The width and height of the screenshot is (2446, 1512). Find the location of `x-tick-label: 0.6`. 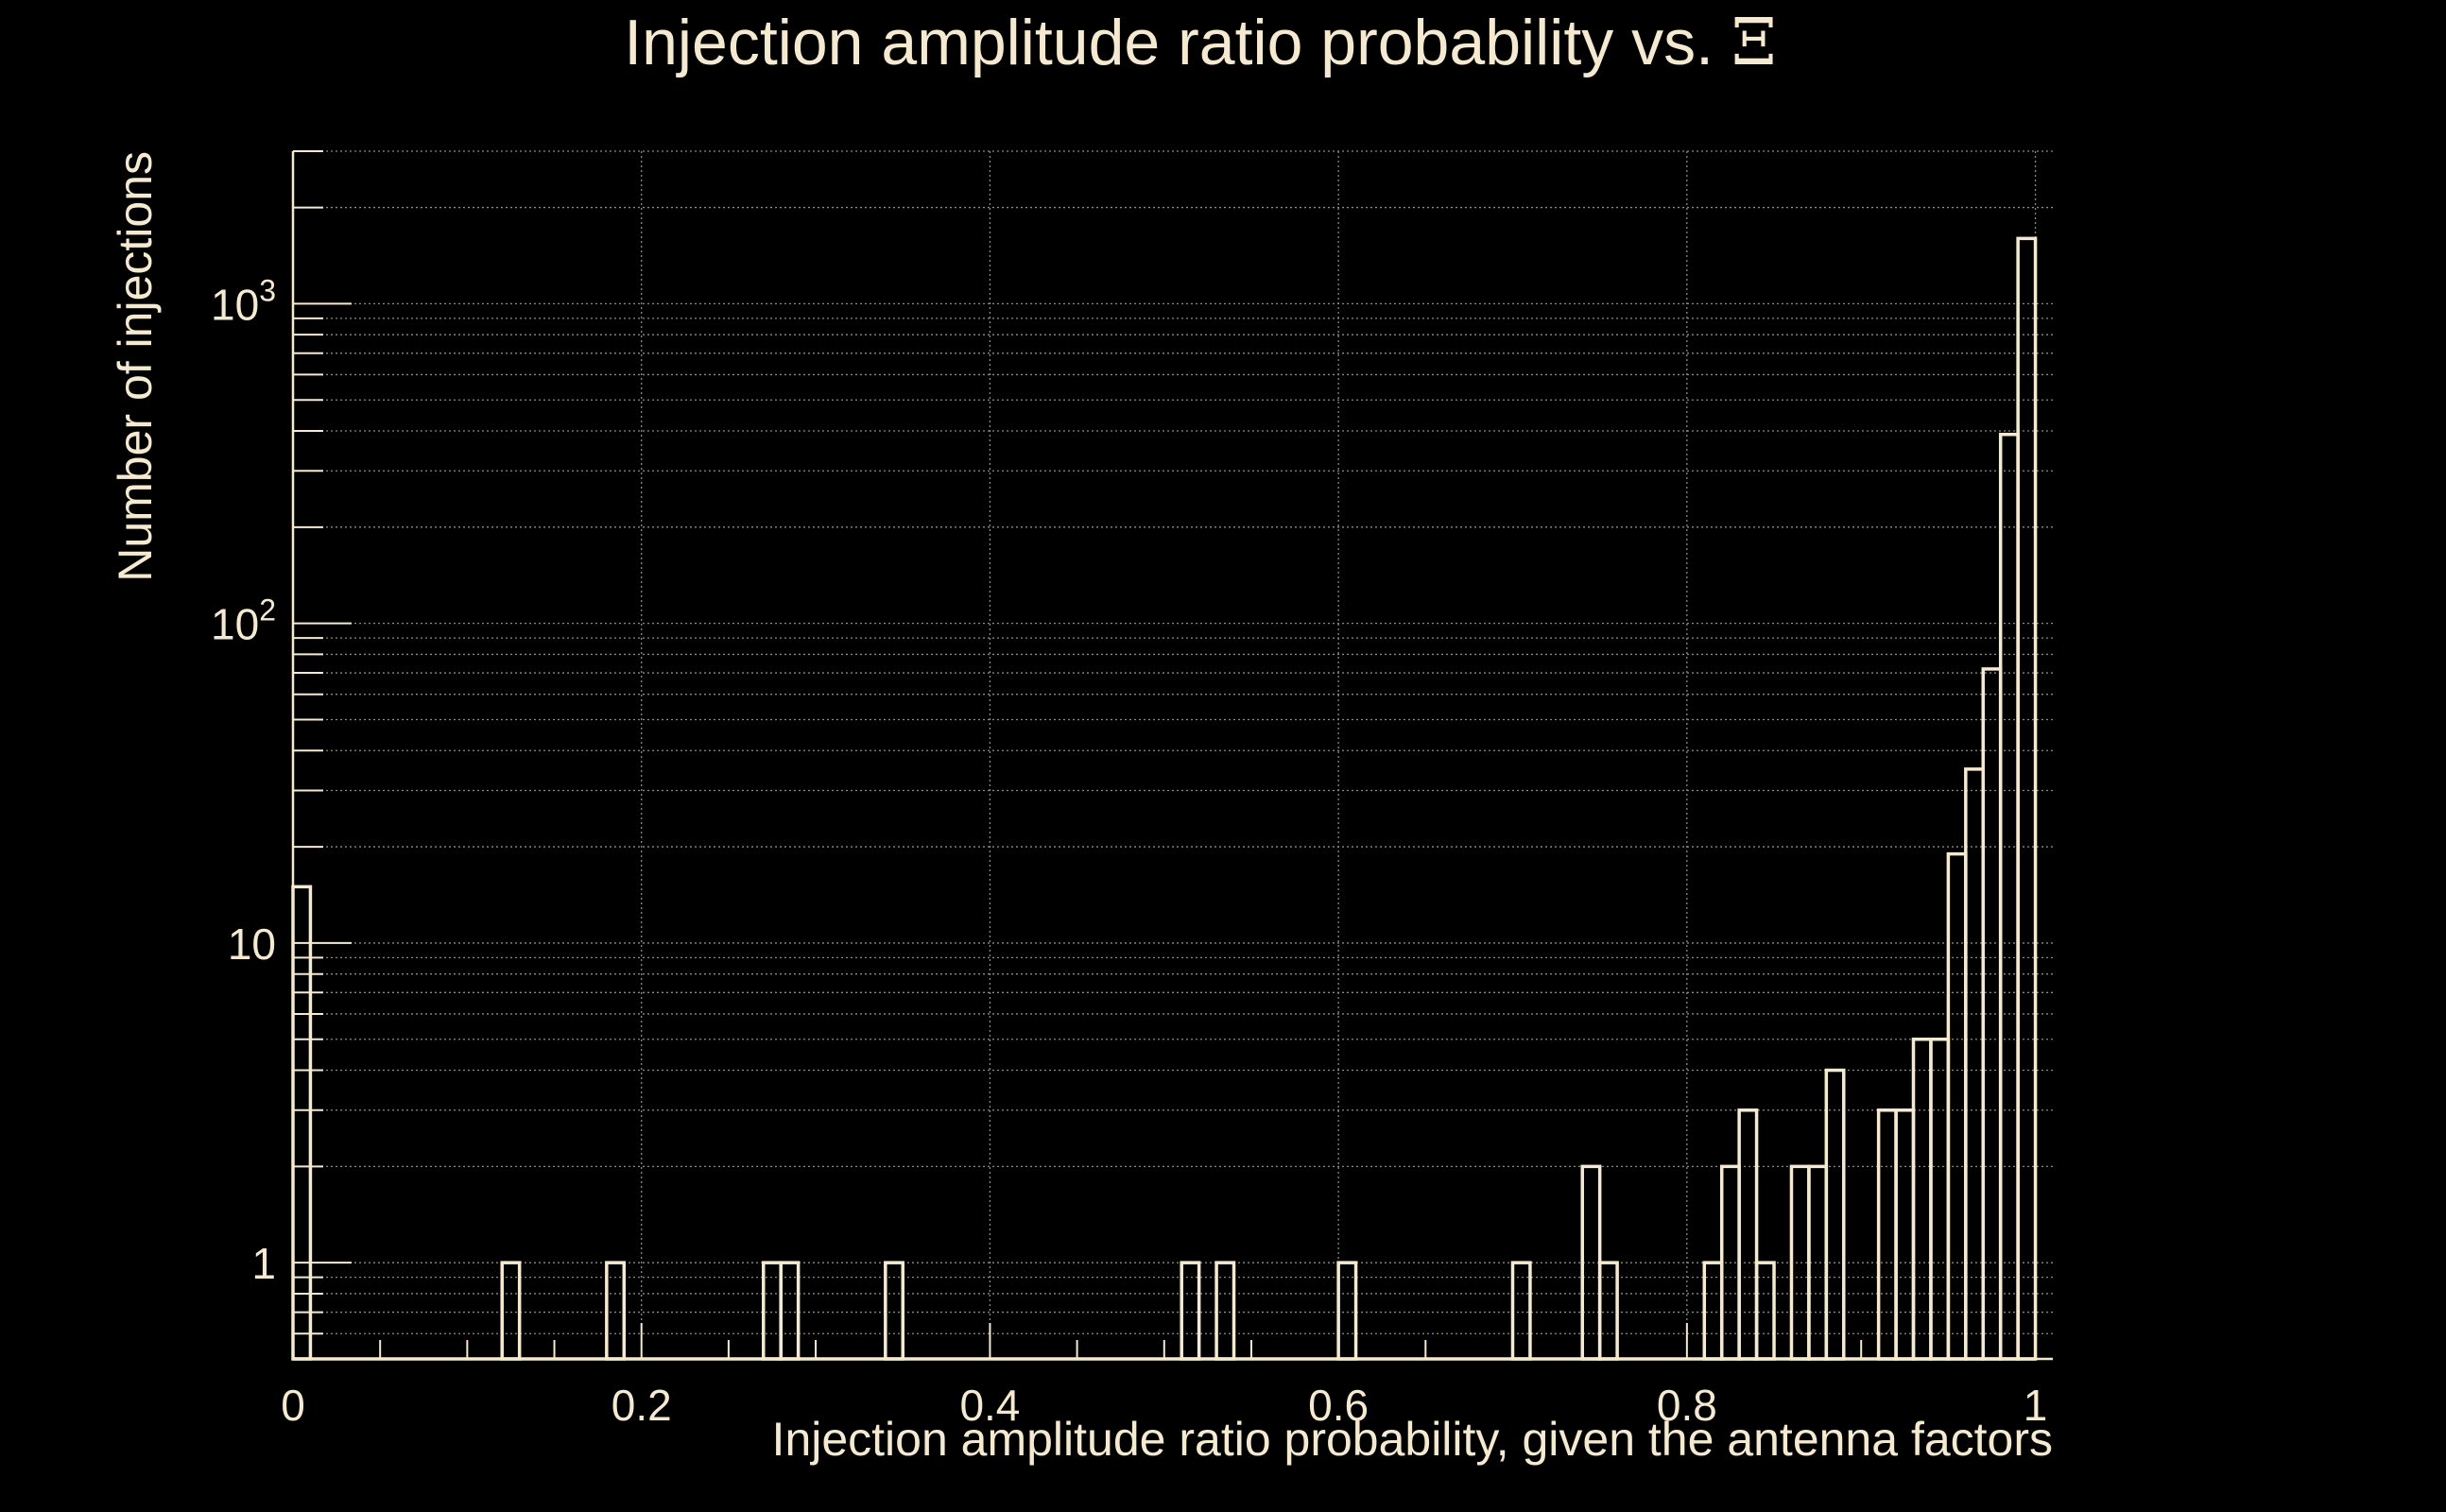

x-tick-label: 0.6 is located at coordinates (1338, 1405).